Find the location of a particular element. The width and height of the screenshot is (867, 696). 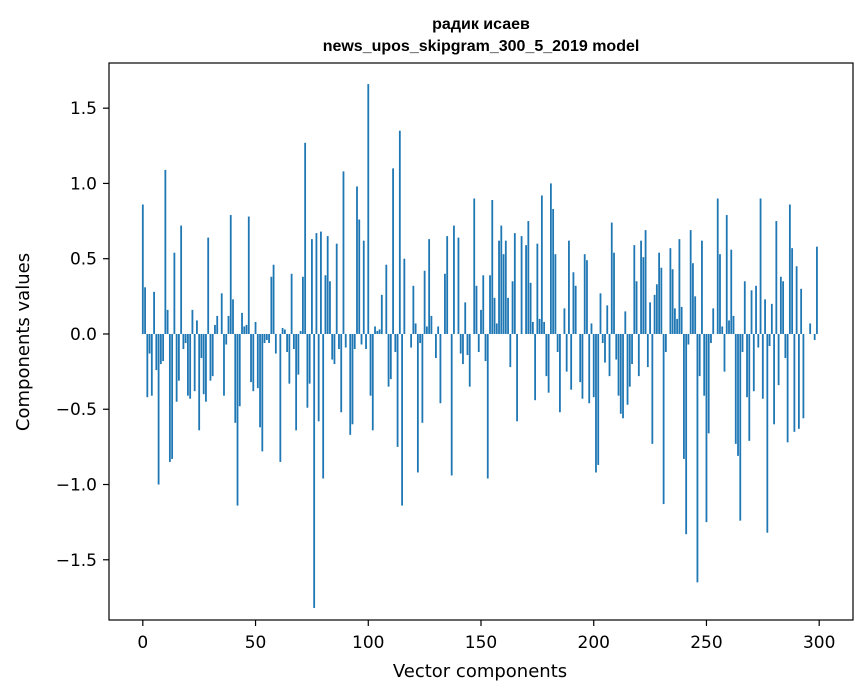

x-tick-label: 250 is located at coordinates (706, 643).